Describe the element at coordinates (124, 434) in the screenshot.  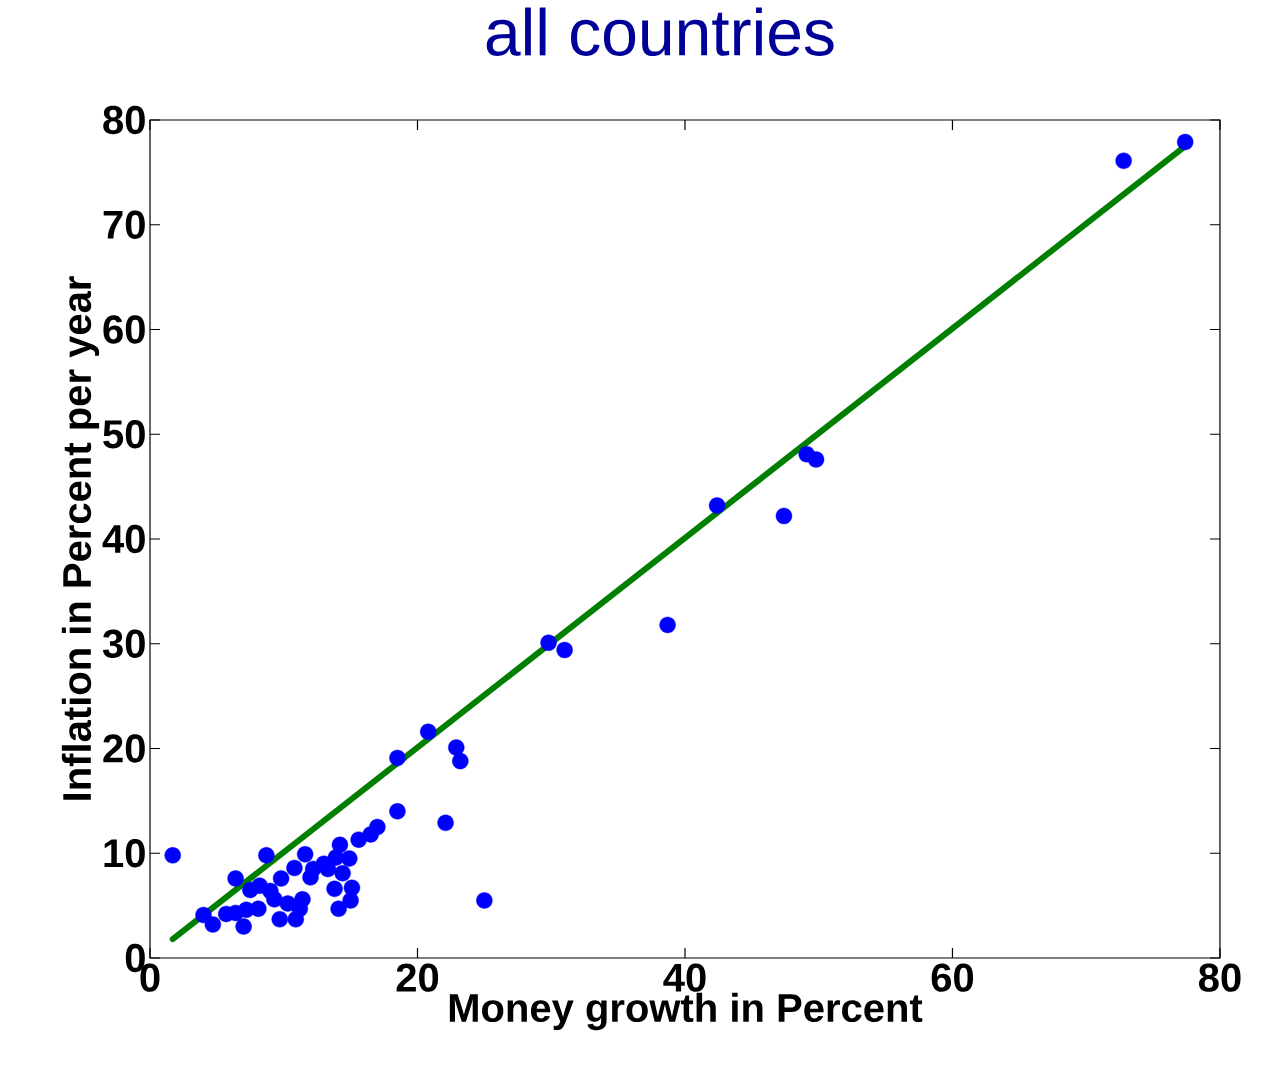
I see `y-tick-label: 50` at that location.